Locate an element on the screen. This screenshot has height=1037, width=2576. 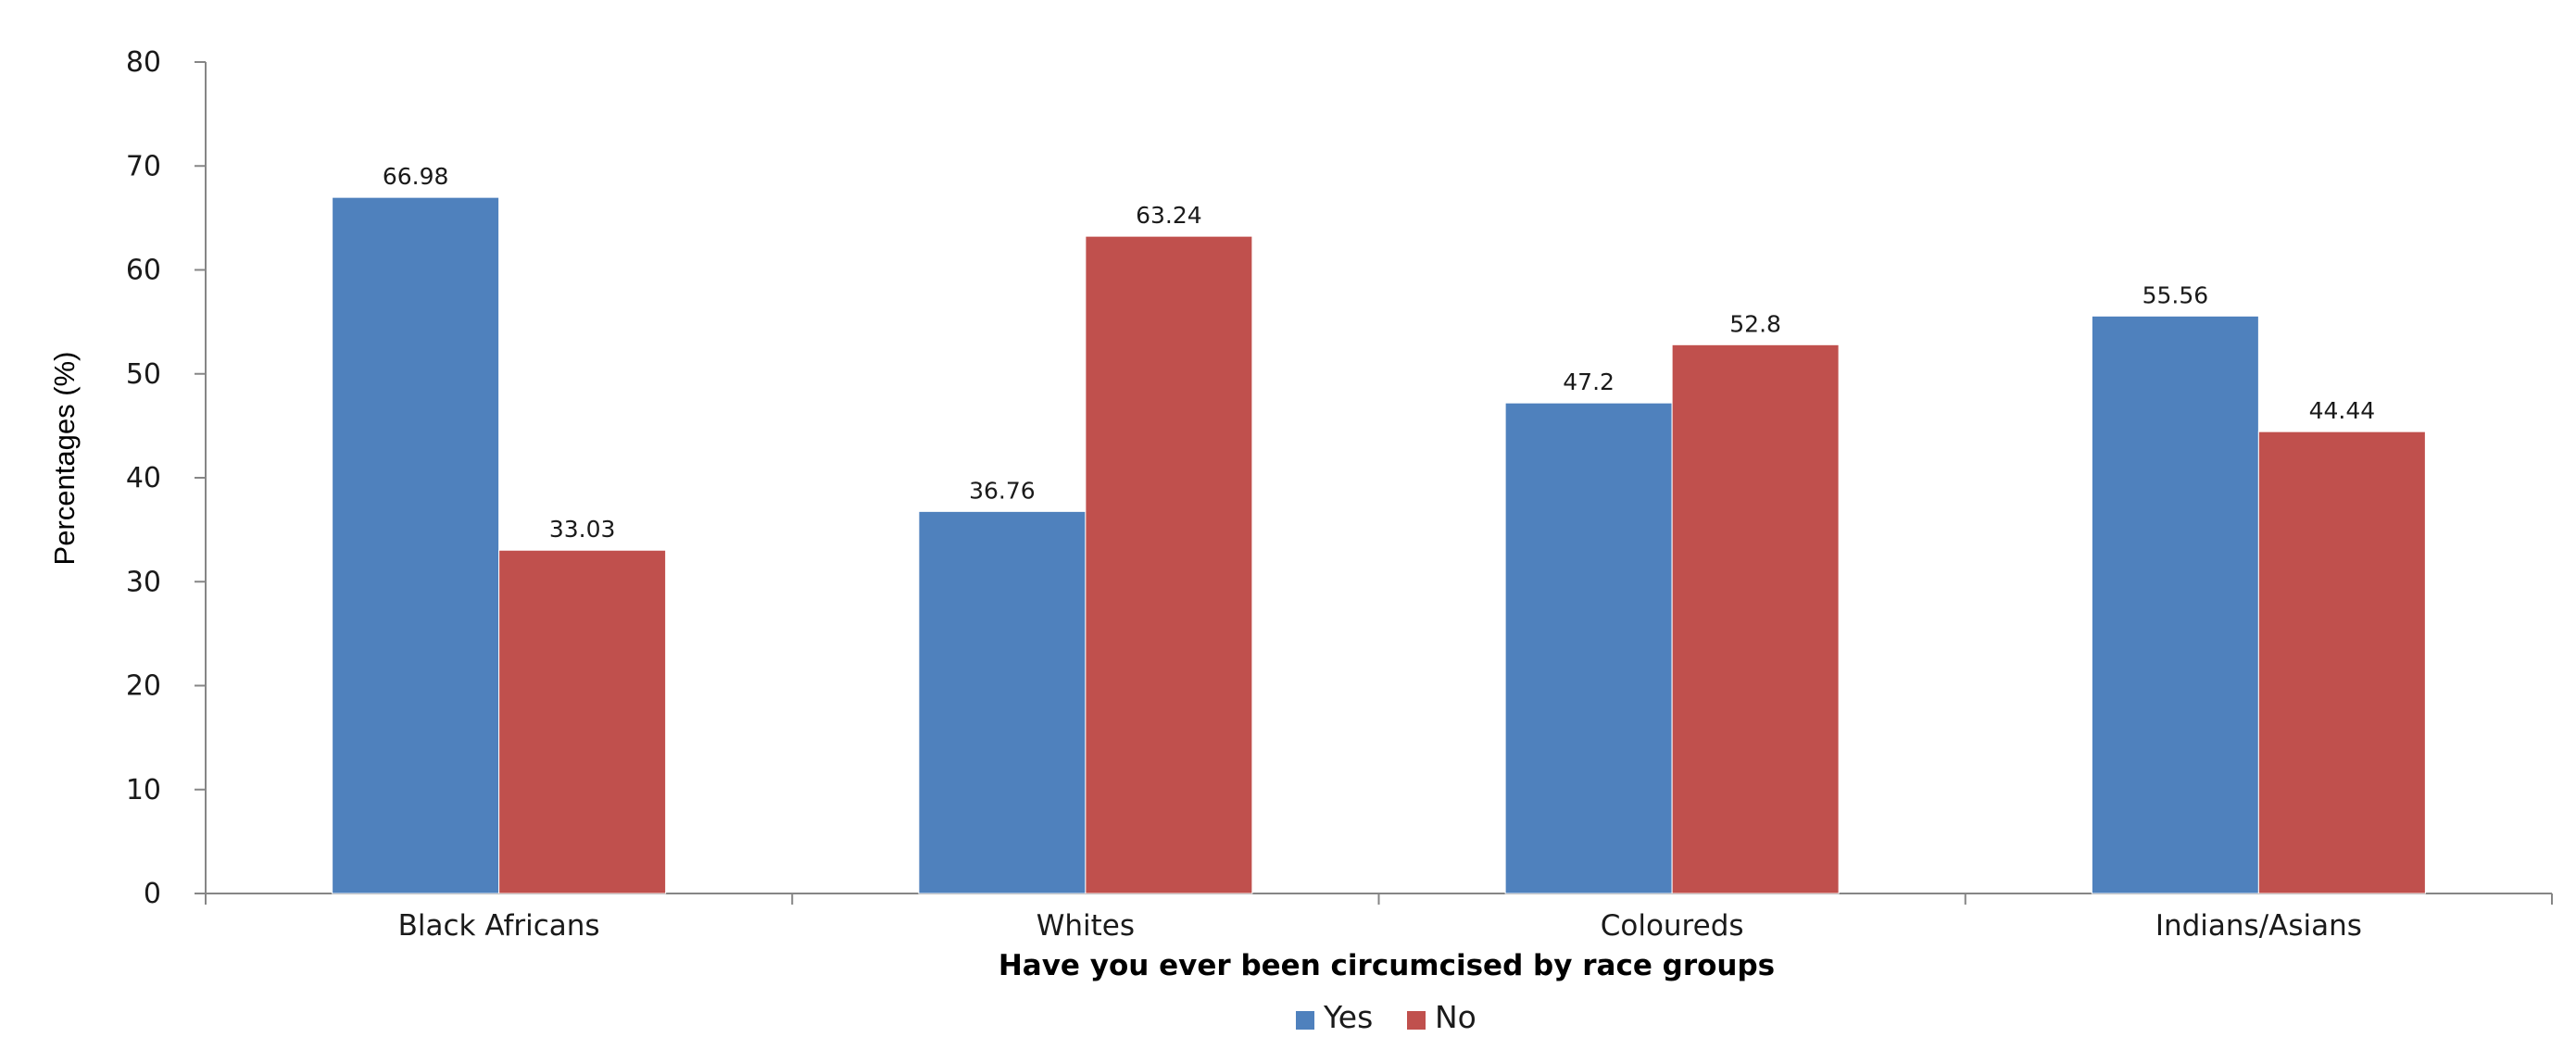
x-tick-label: Indians/Asians is located at coordinates (2258, 926).